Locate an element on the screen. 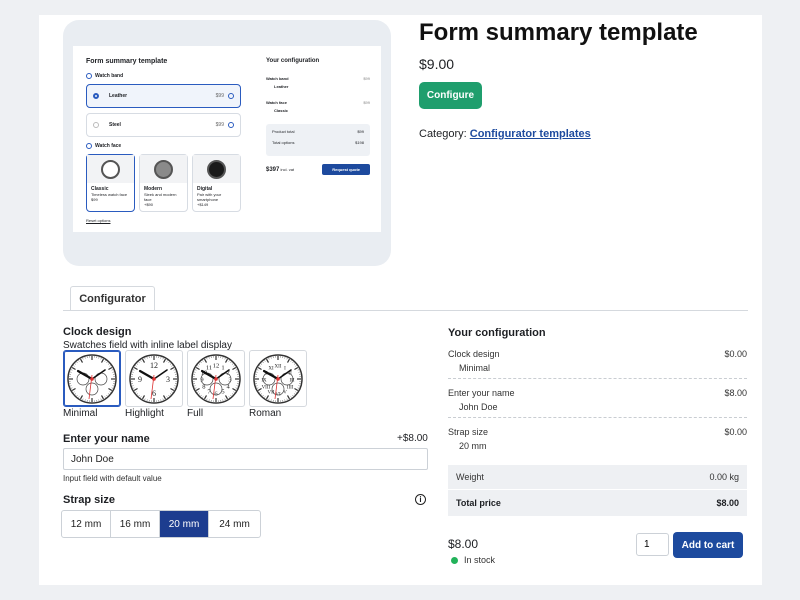 The height and width of the screenshot is (600, 800). summary-row: Clock design $0.00 Minimal is located at coordinates (597, 364).